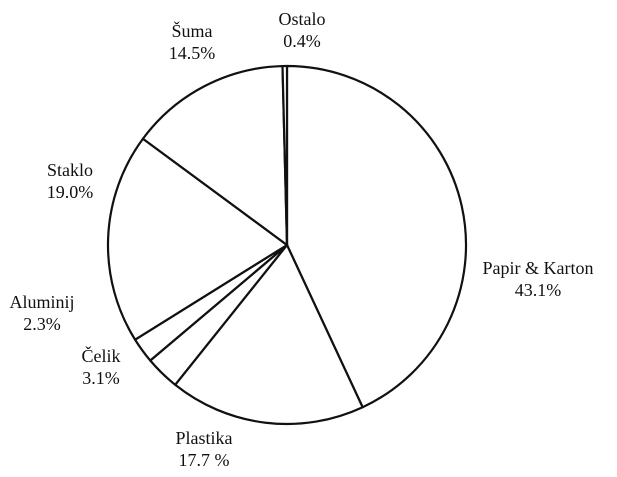 This screenshot has height=477, width=617. What do you see at coordinates (192, 53) in the screenshot?
I see `slice-value-label: 14.5%` at bounding box center [192, 53].